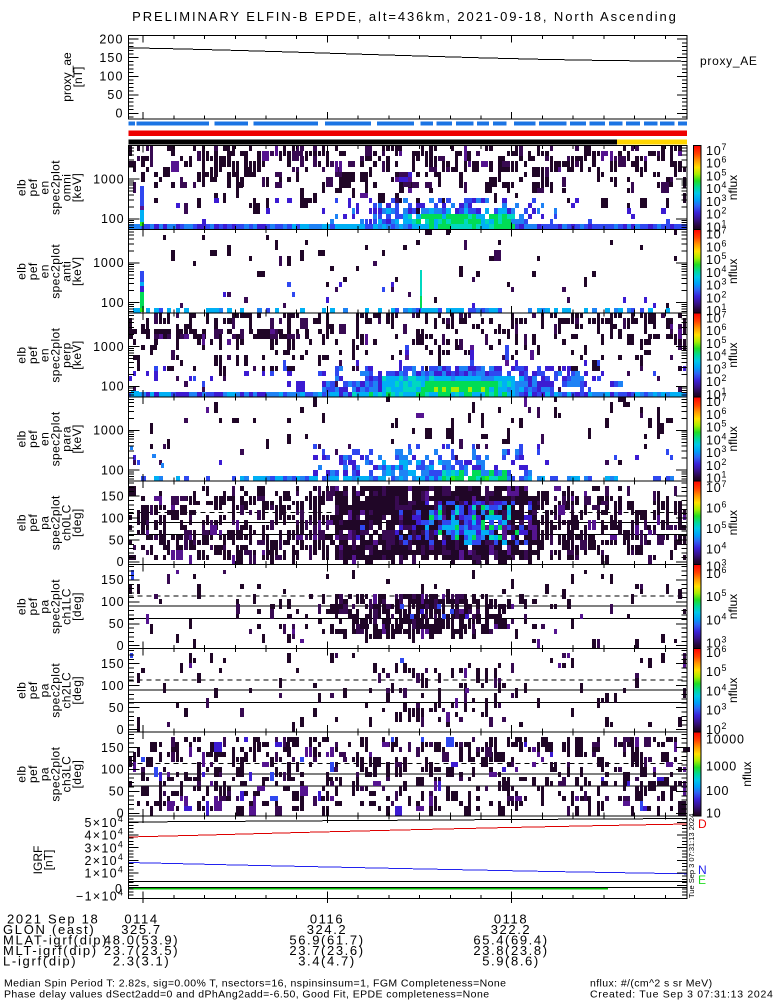  Describe the element at coordinates (651, 984) in the screenshot. I see `svg-text: nflux: #/(cm^2 s sr MeV)` at that location.